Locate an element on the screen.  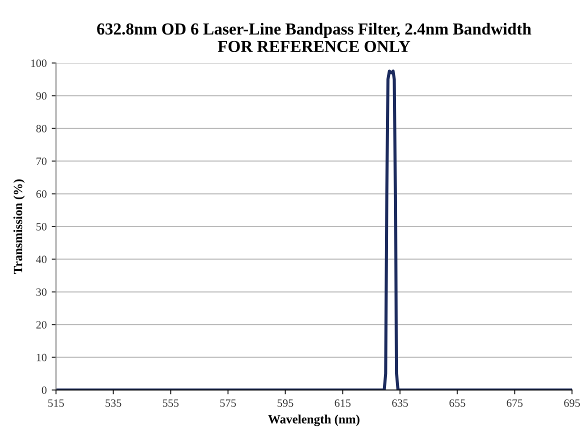
x-tick-label: 515 is located at coordinates (56, 403).